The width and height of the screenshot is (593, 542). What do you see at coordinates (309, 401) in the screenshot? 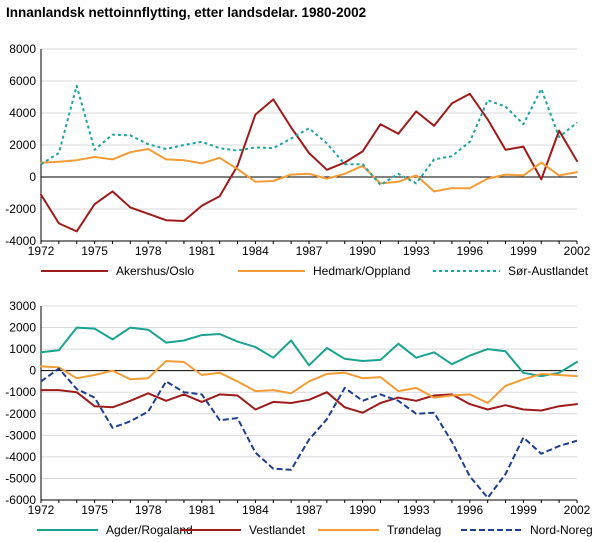
I see `series-line-vestlandet` at bounding box center [309, 401].